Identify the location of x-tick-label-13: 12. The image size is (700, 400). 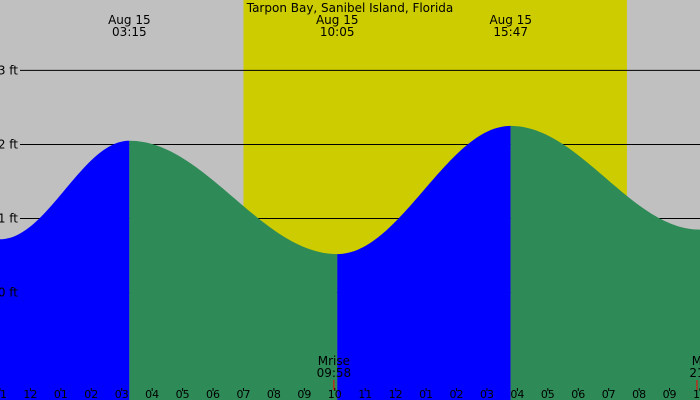
(396, 394).